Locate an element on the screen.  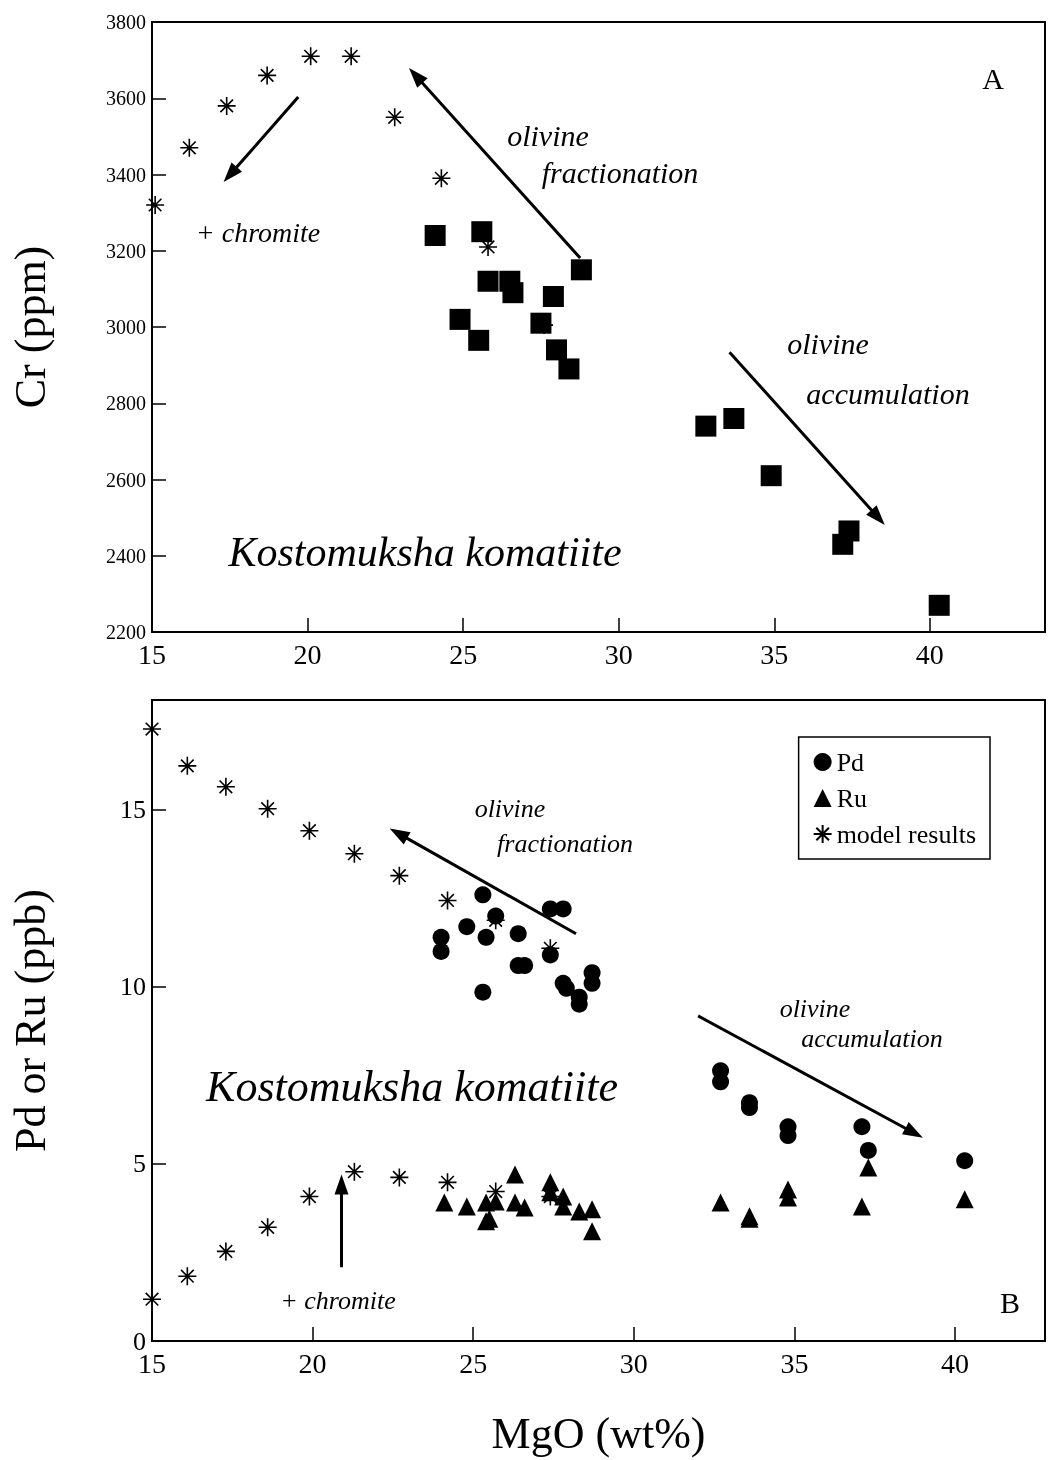
legend-label: model results is located at coordinates (906, 834).